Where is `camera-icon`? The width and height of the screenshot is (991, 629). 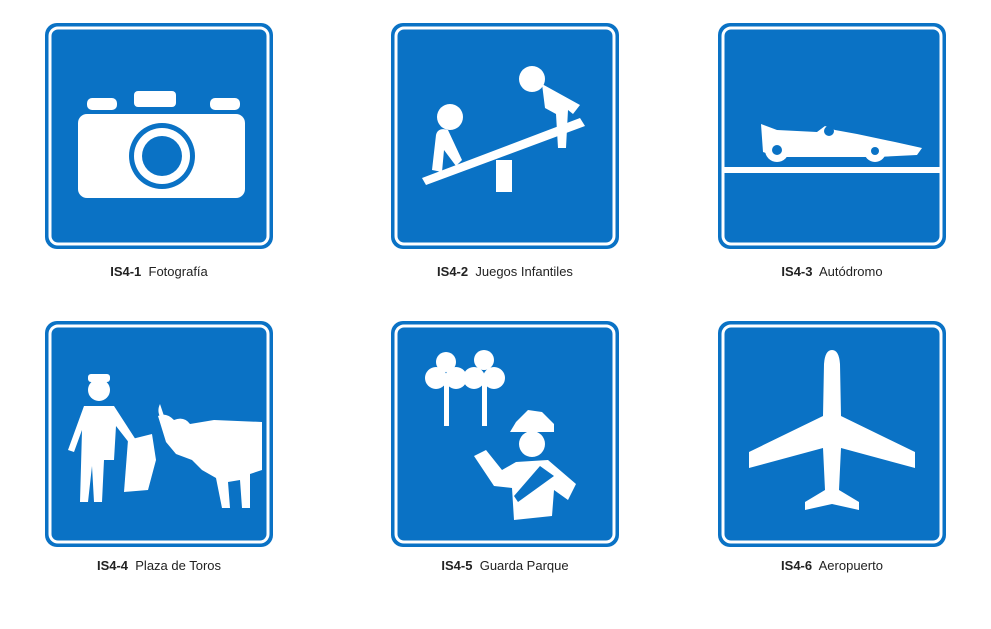
camera-icon is located at coordinates (161, 144).